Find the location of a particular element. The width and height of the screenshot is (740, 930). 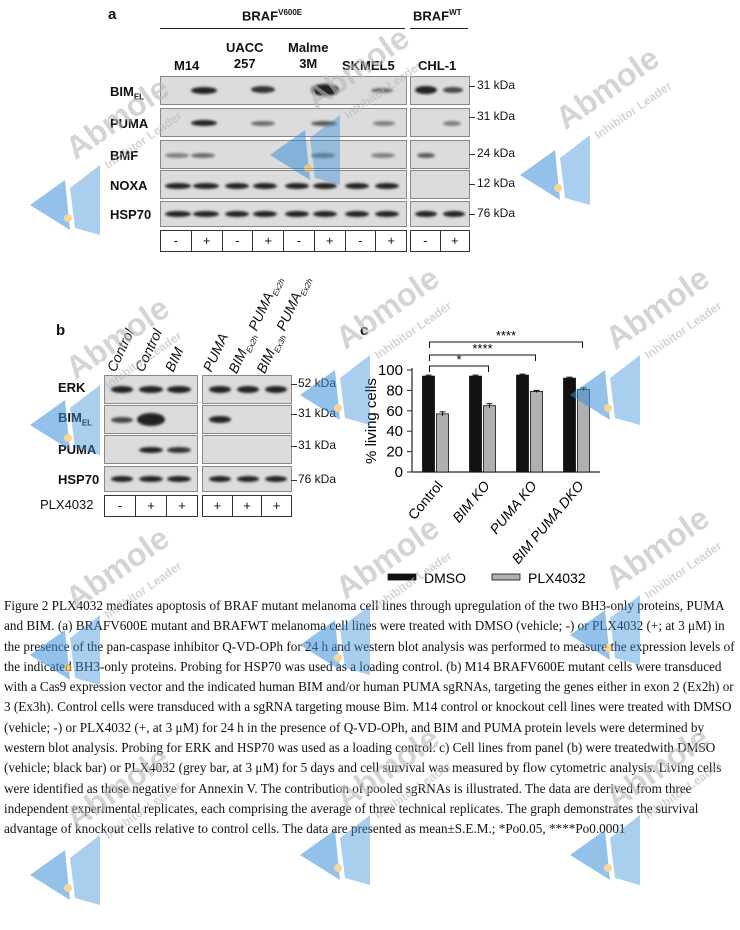

y-tick-label: 80 is located at coordinates (394, 390).